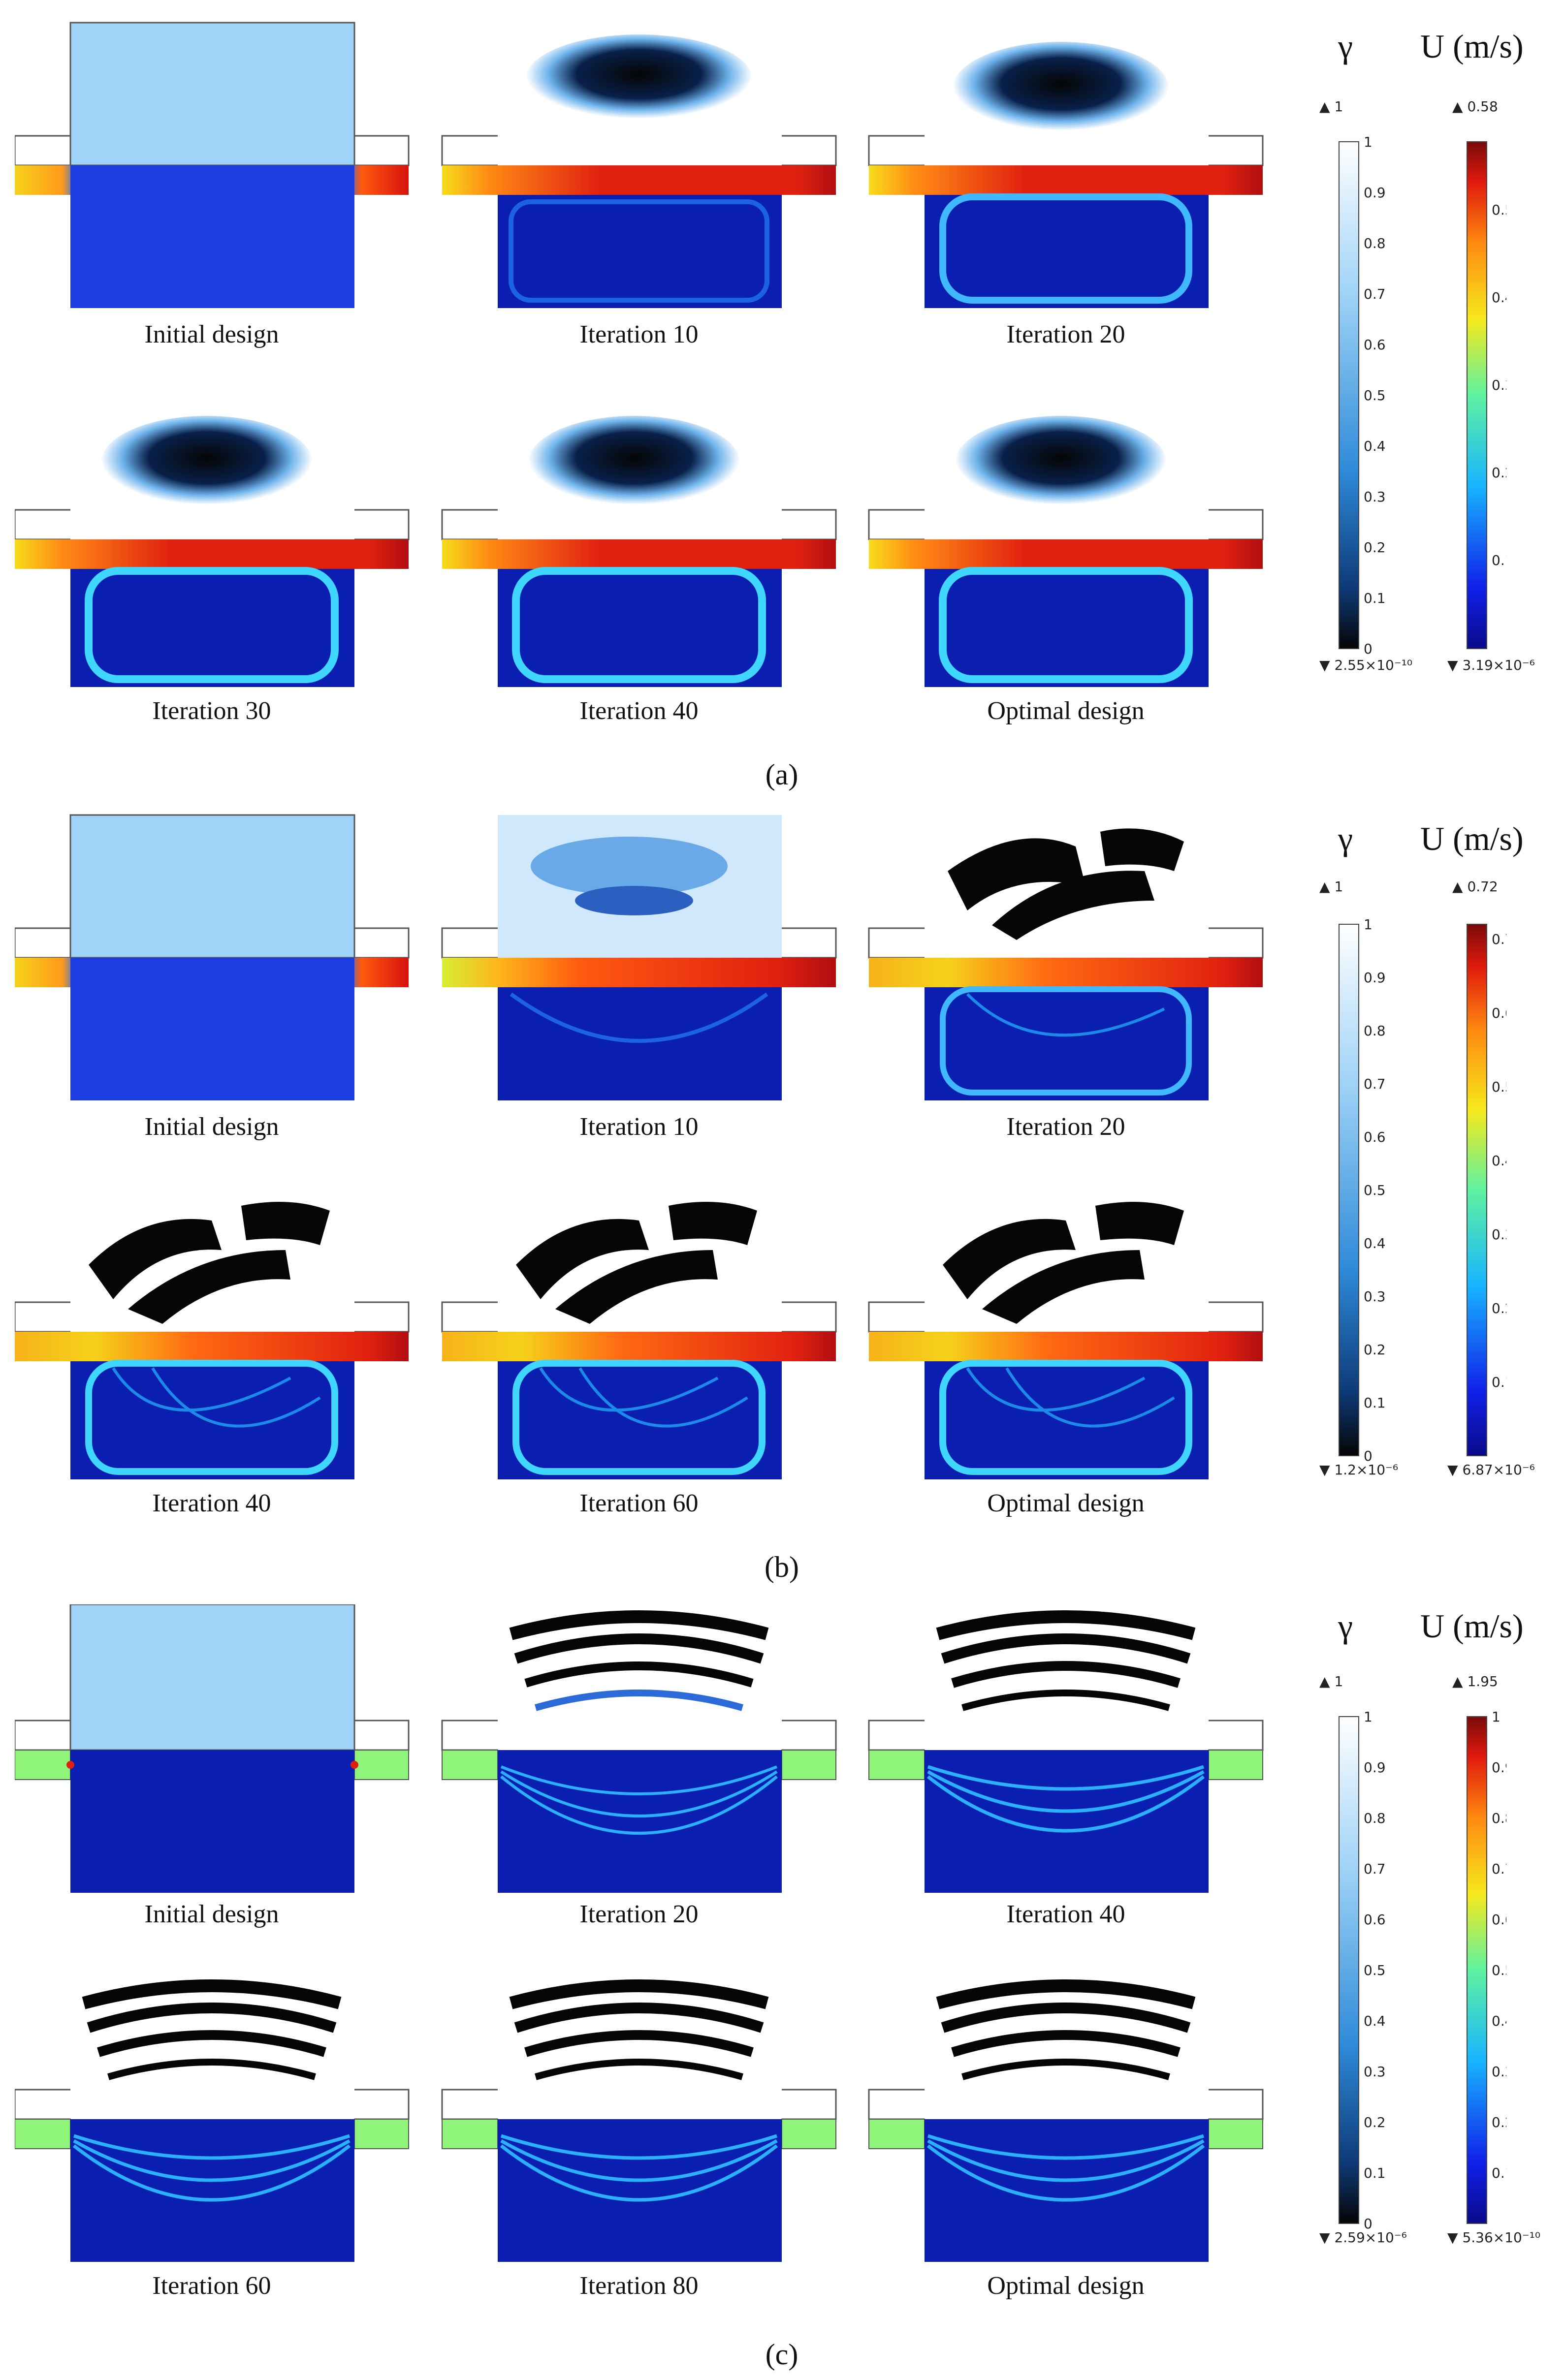 The height and width of the screenshot is (2380, 1564). Describe the element at coordinates (639, 543) in the screenshot. I see `frame-iter40-a` at that location.